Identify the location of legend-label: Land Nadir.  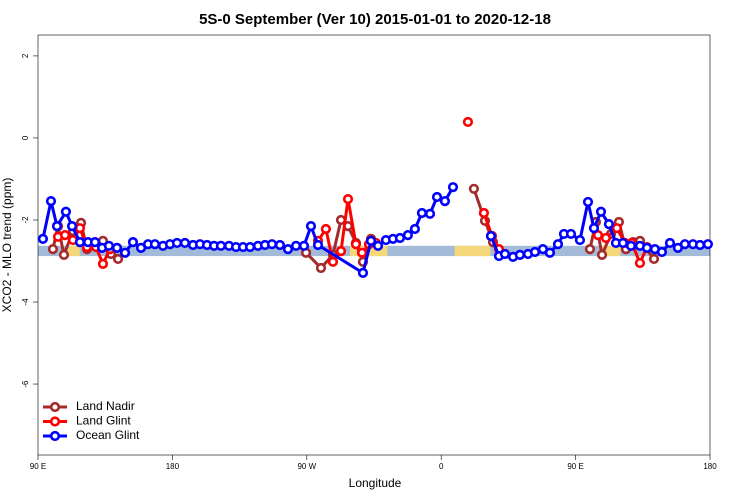
(105, 406).